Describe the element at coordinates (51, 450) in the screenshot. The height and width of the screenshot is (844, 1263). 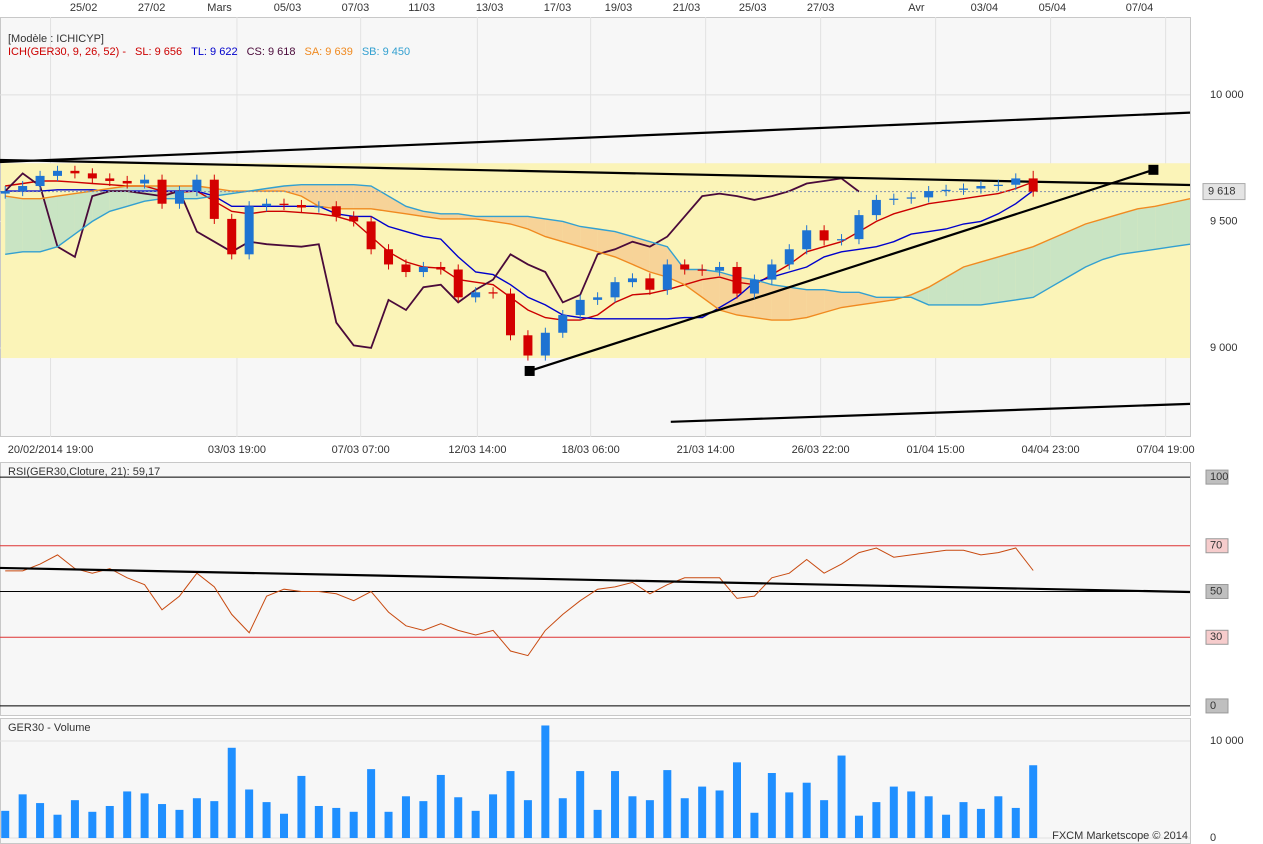
I see `x-tick-label: 20/02/2014 19:00` at that location.